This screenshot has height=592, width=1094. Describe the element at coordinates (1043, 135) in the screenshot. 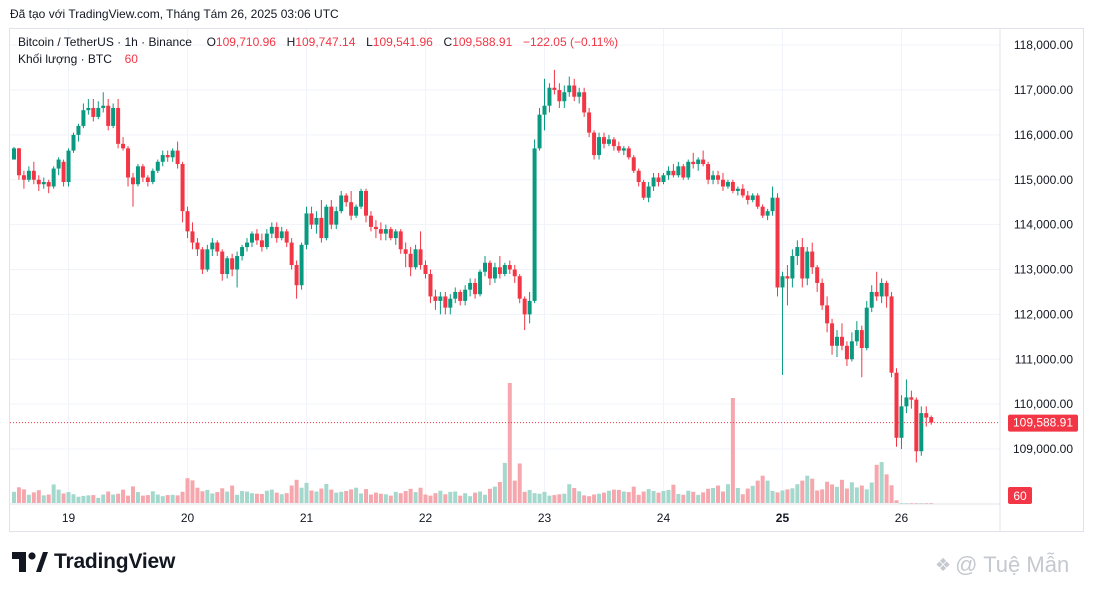

I see `price-tick-label: 116,000.00` at that location.